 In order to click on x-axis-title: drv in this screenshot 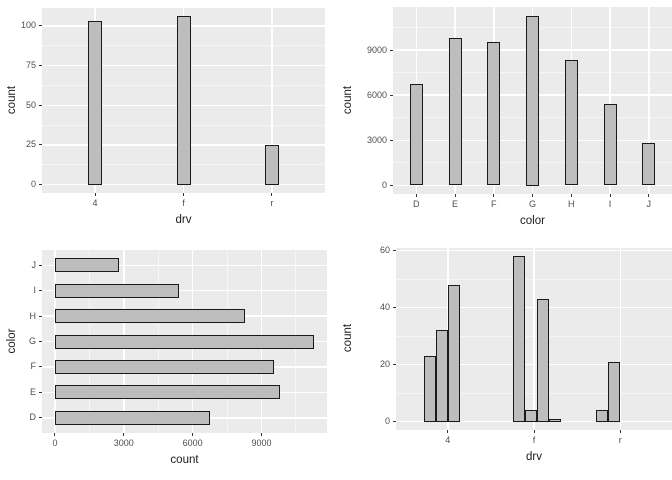, I will do `click(183, 220)`.